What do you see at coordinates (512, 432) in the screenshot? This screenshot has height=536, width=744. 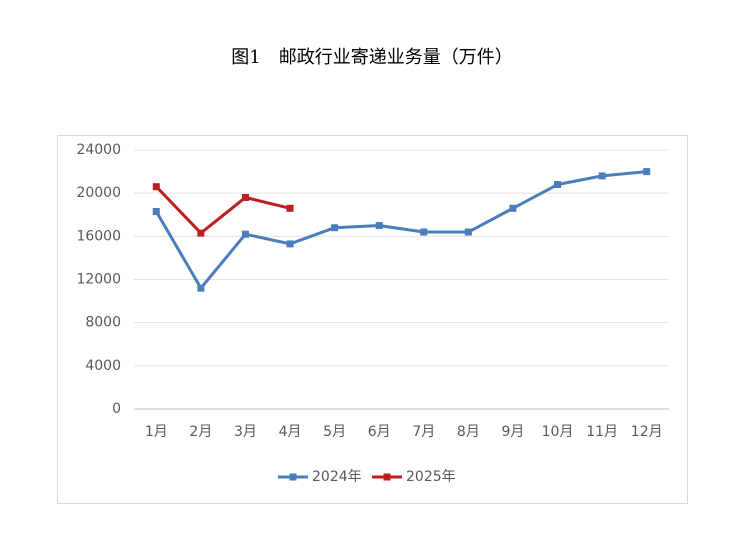 I see `x-tick-label: 9月` at bounding box center [512, 432].